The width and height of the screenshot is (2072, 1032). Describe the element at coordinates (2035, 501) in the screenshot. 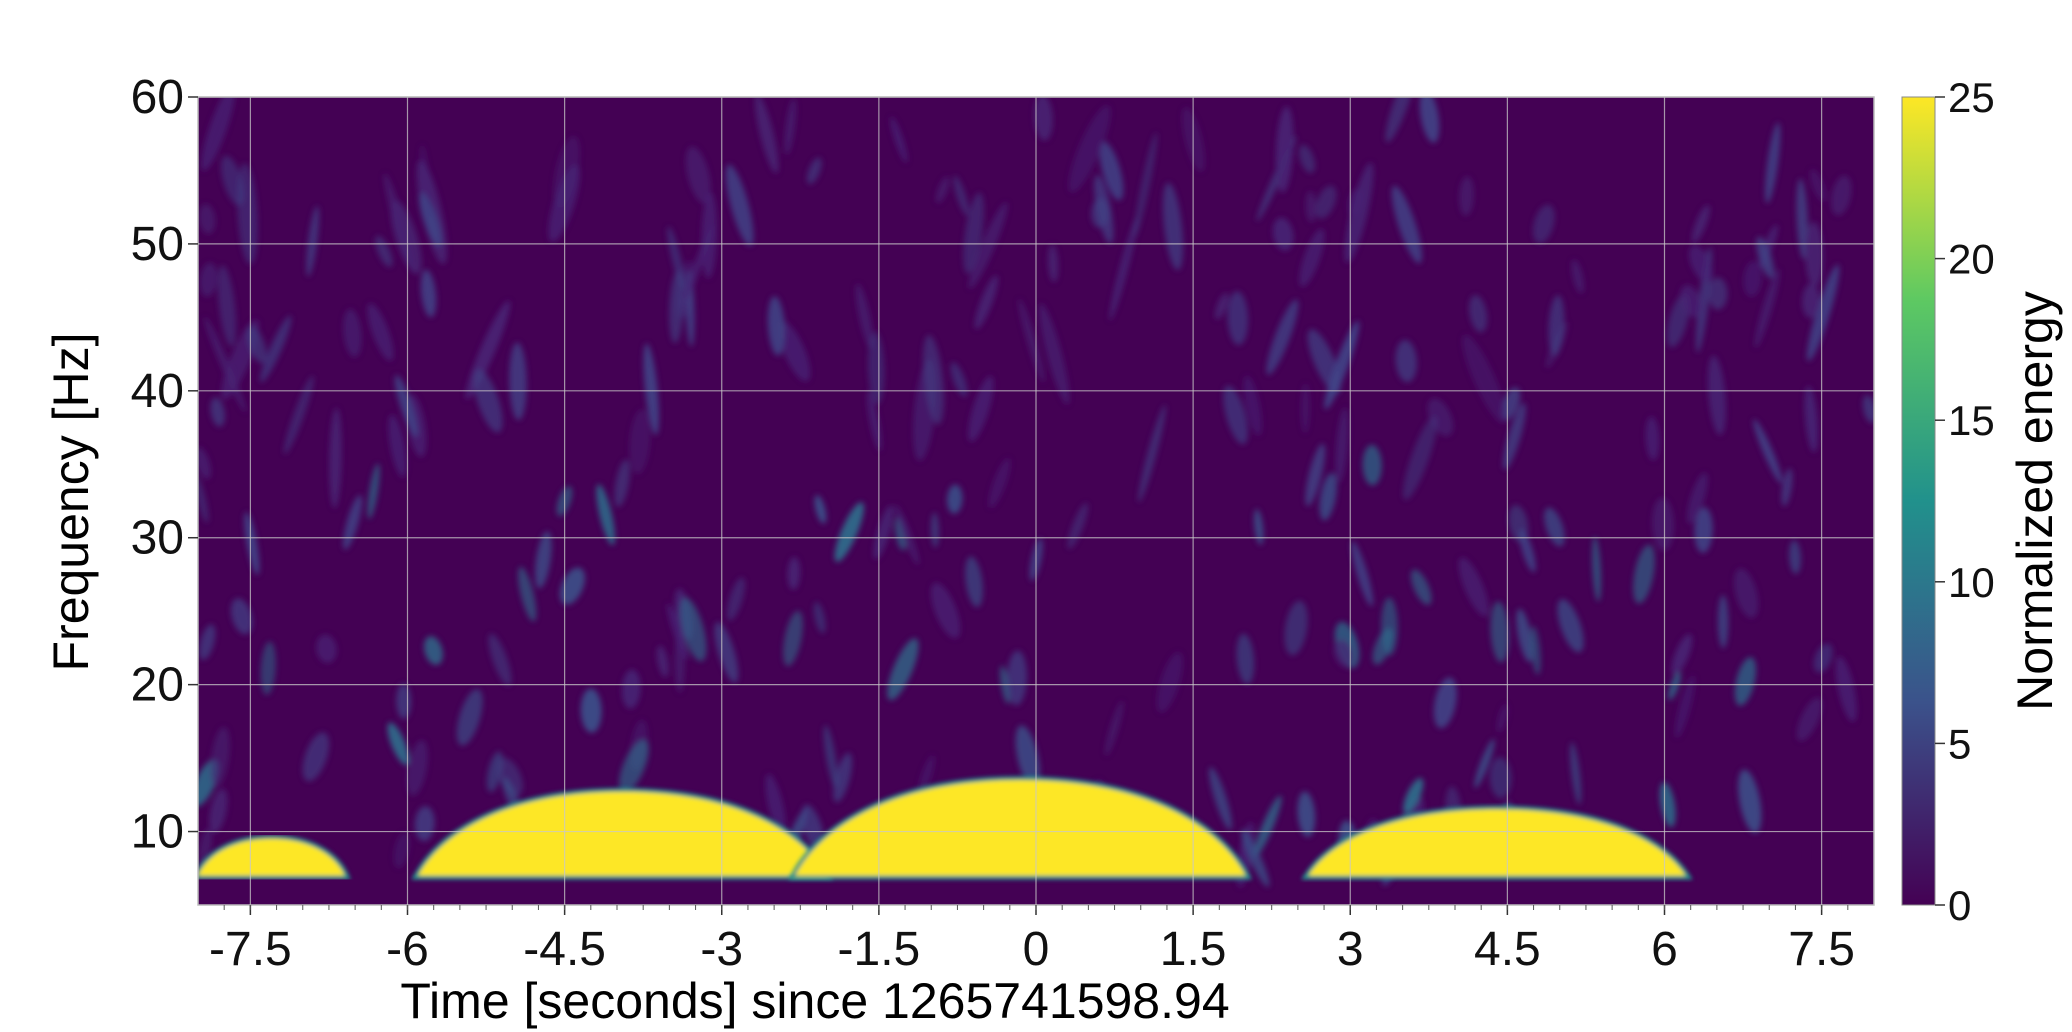

I see `colorbar-label: Normalized energy` at that location.